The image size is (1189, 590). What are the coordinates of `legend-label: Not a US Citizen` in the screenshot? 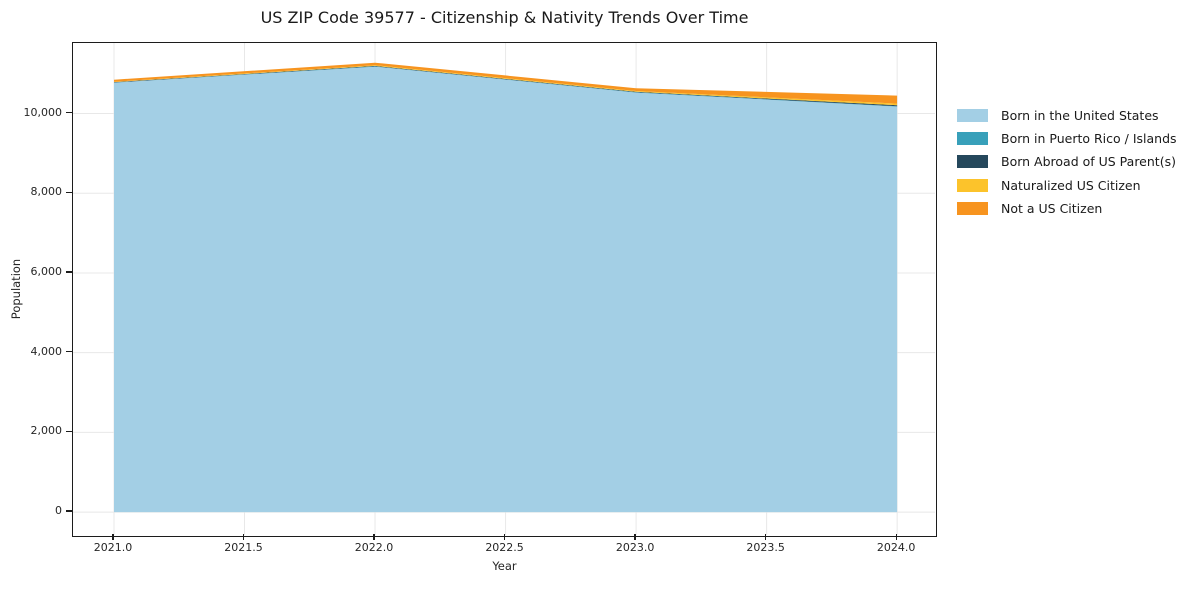 It's located at (1052, 208).